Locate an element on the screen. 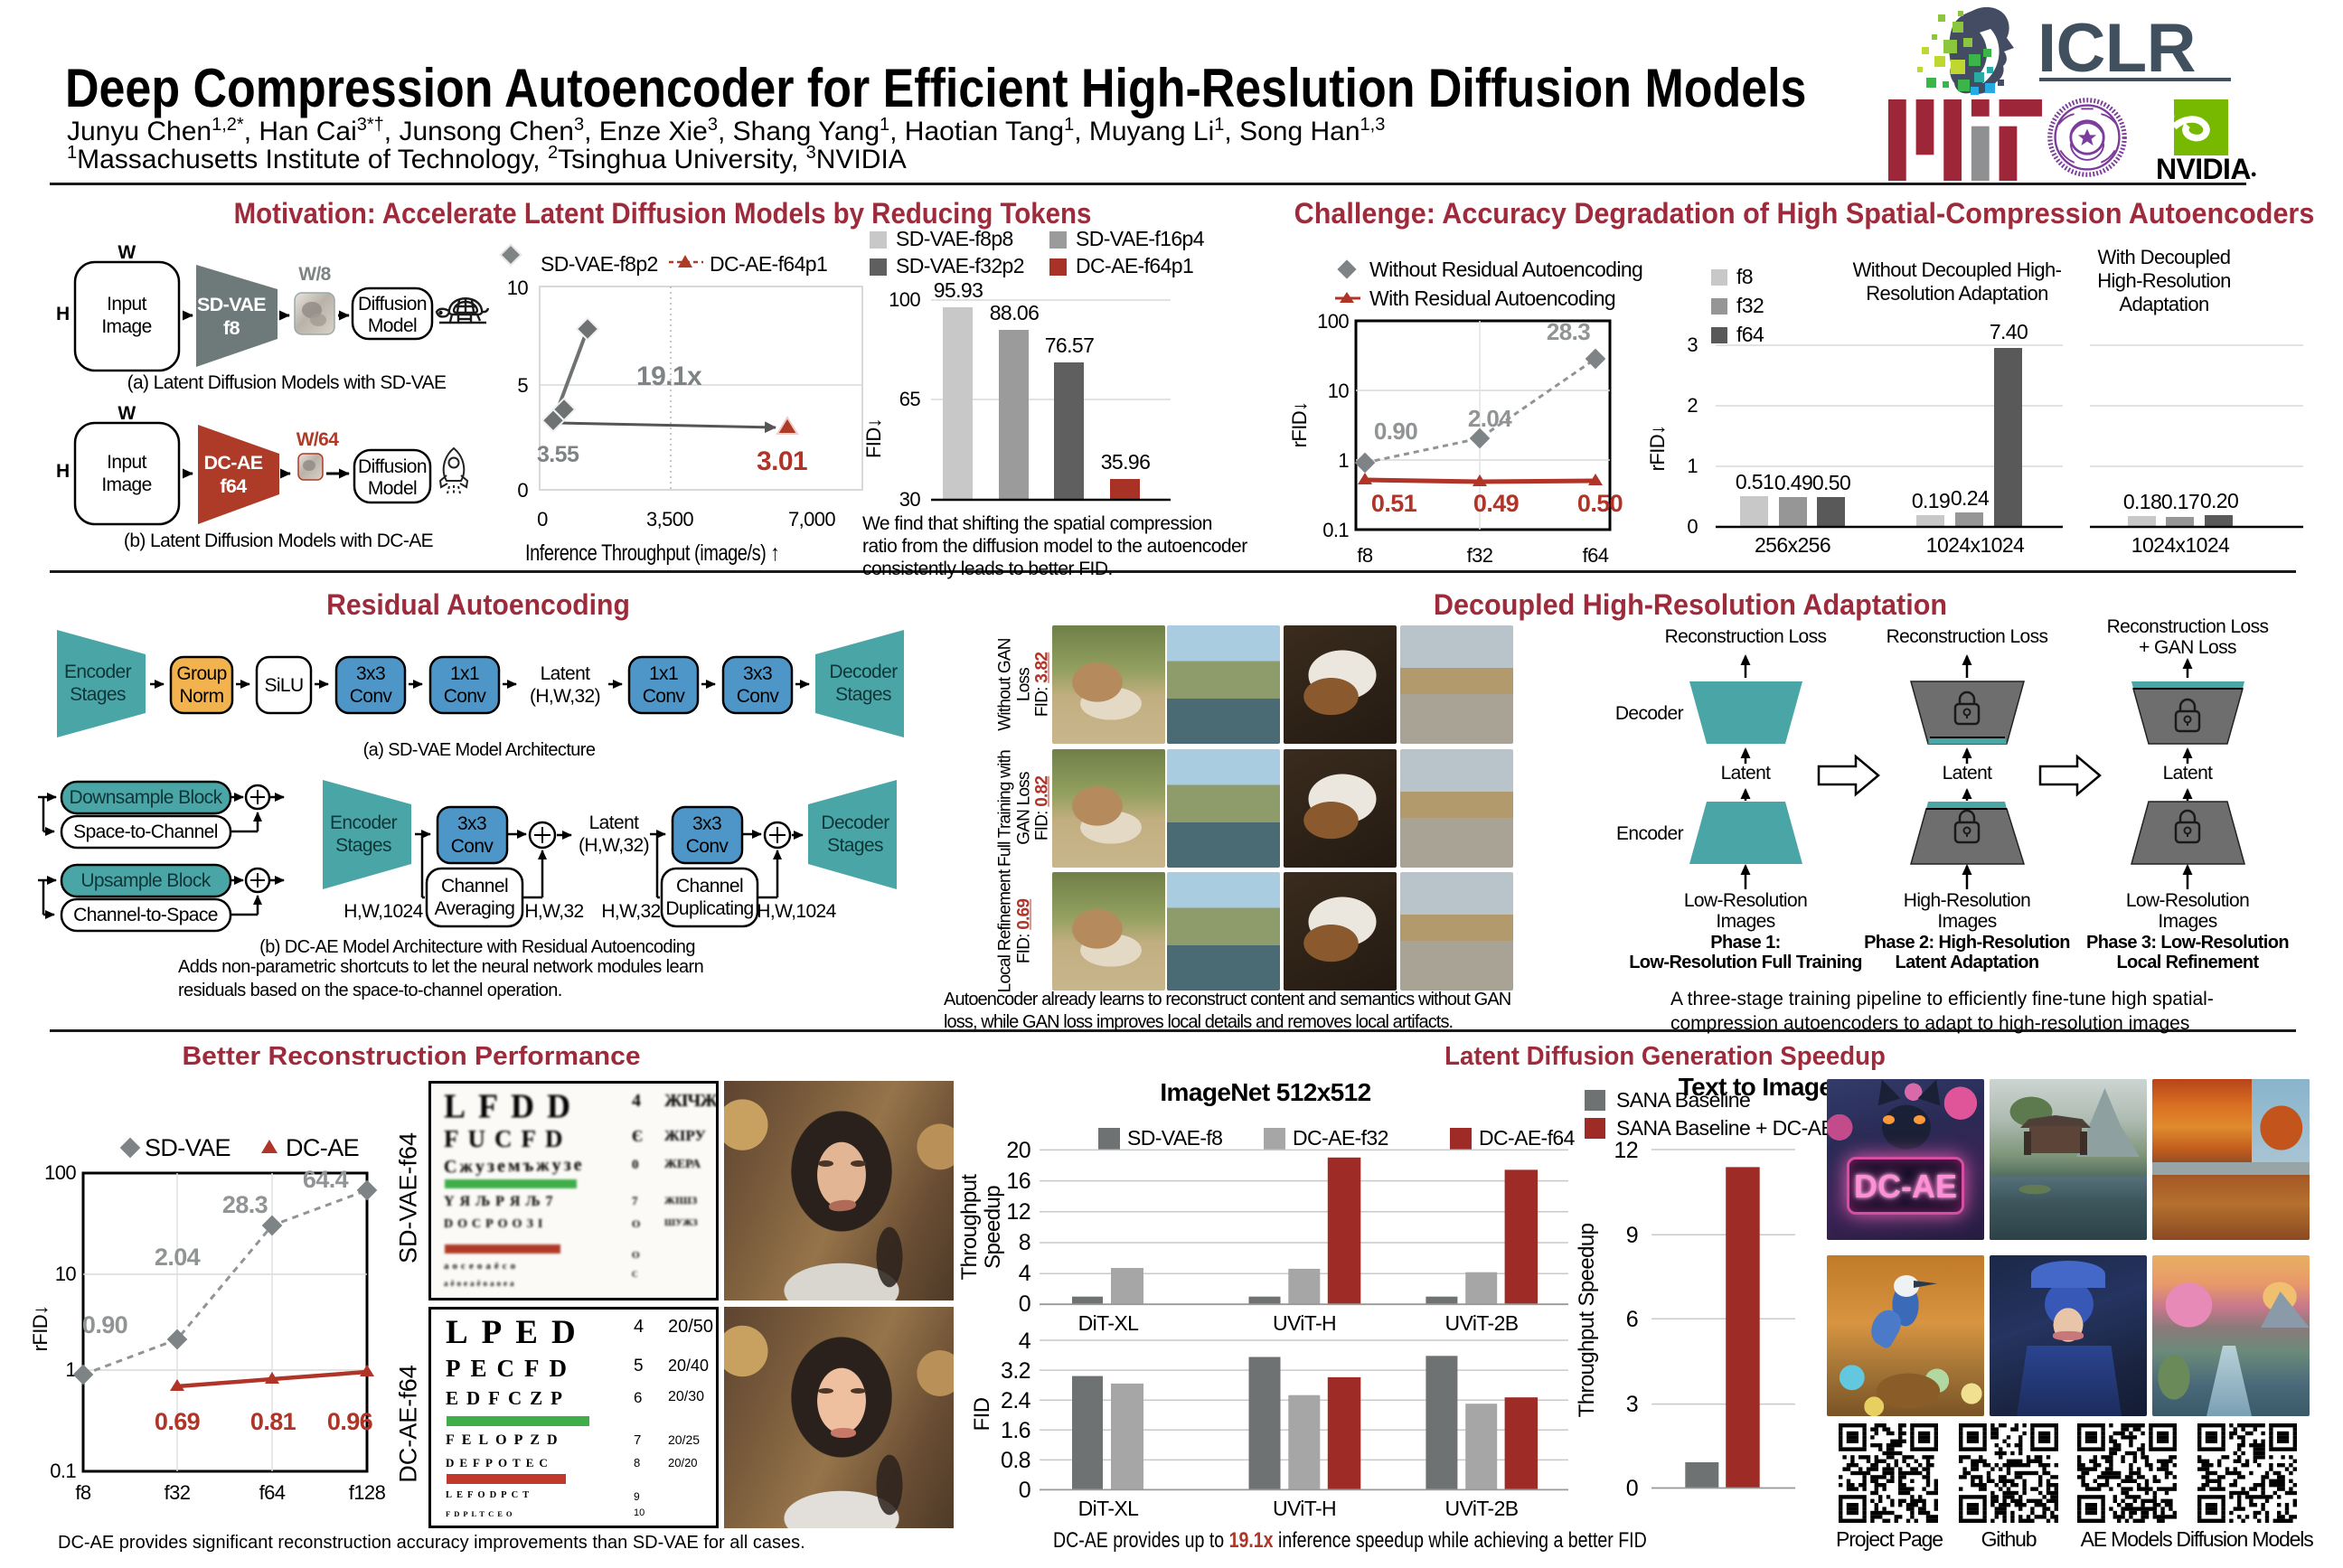 The width and height of the screenshot is (2343, 1568). svg-text: Decoder is located at coordinates (864, 672).